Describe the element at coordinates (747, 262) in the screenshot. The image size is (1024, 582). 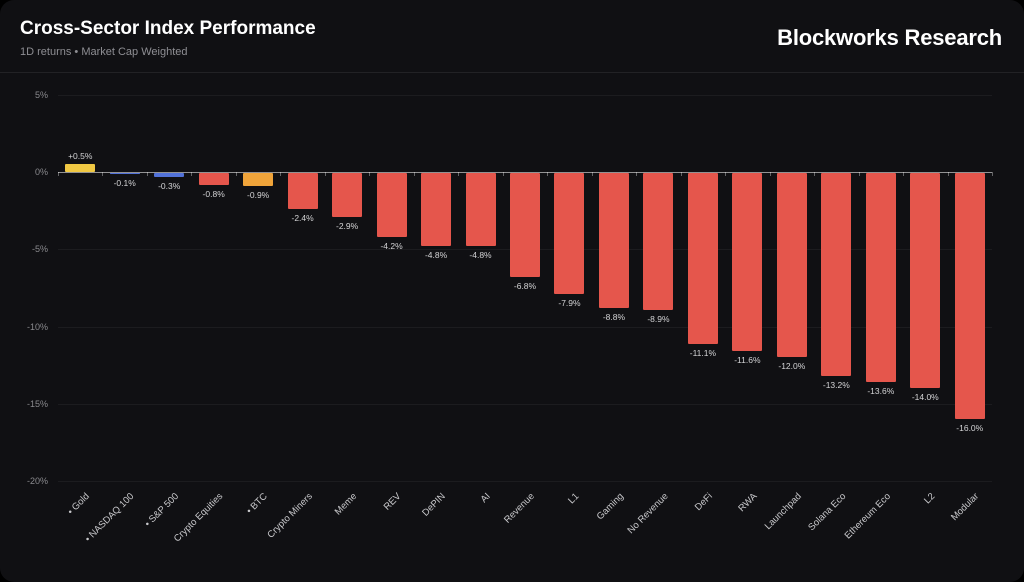
I see `bar-rwa` at that location.